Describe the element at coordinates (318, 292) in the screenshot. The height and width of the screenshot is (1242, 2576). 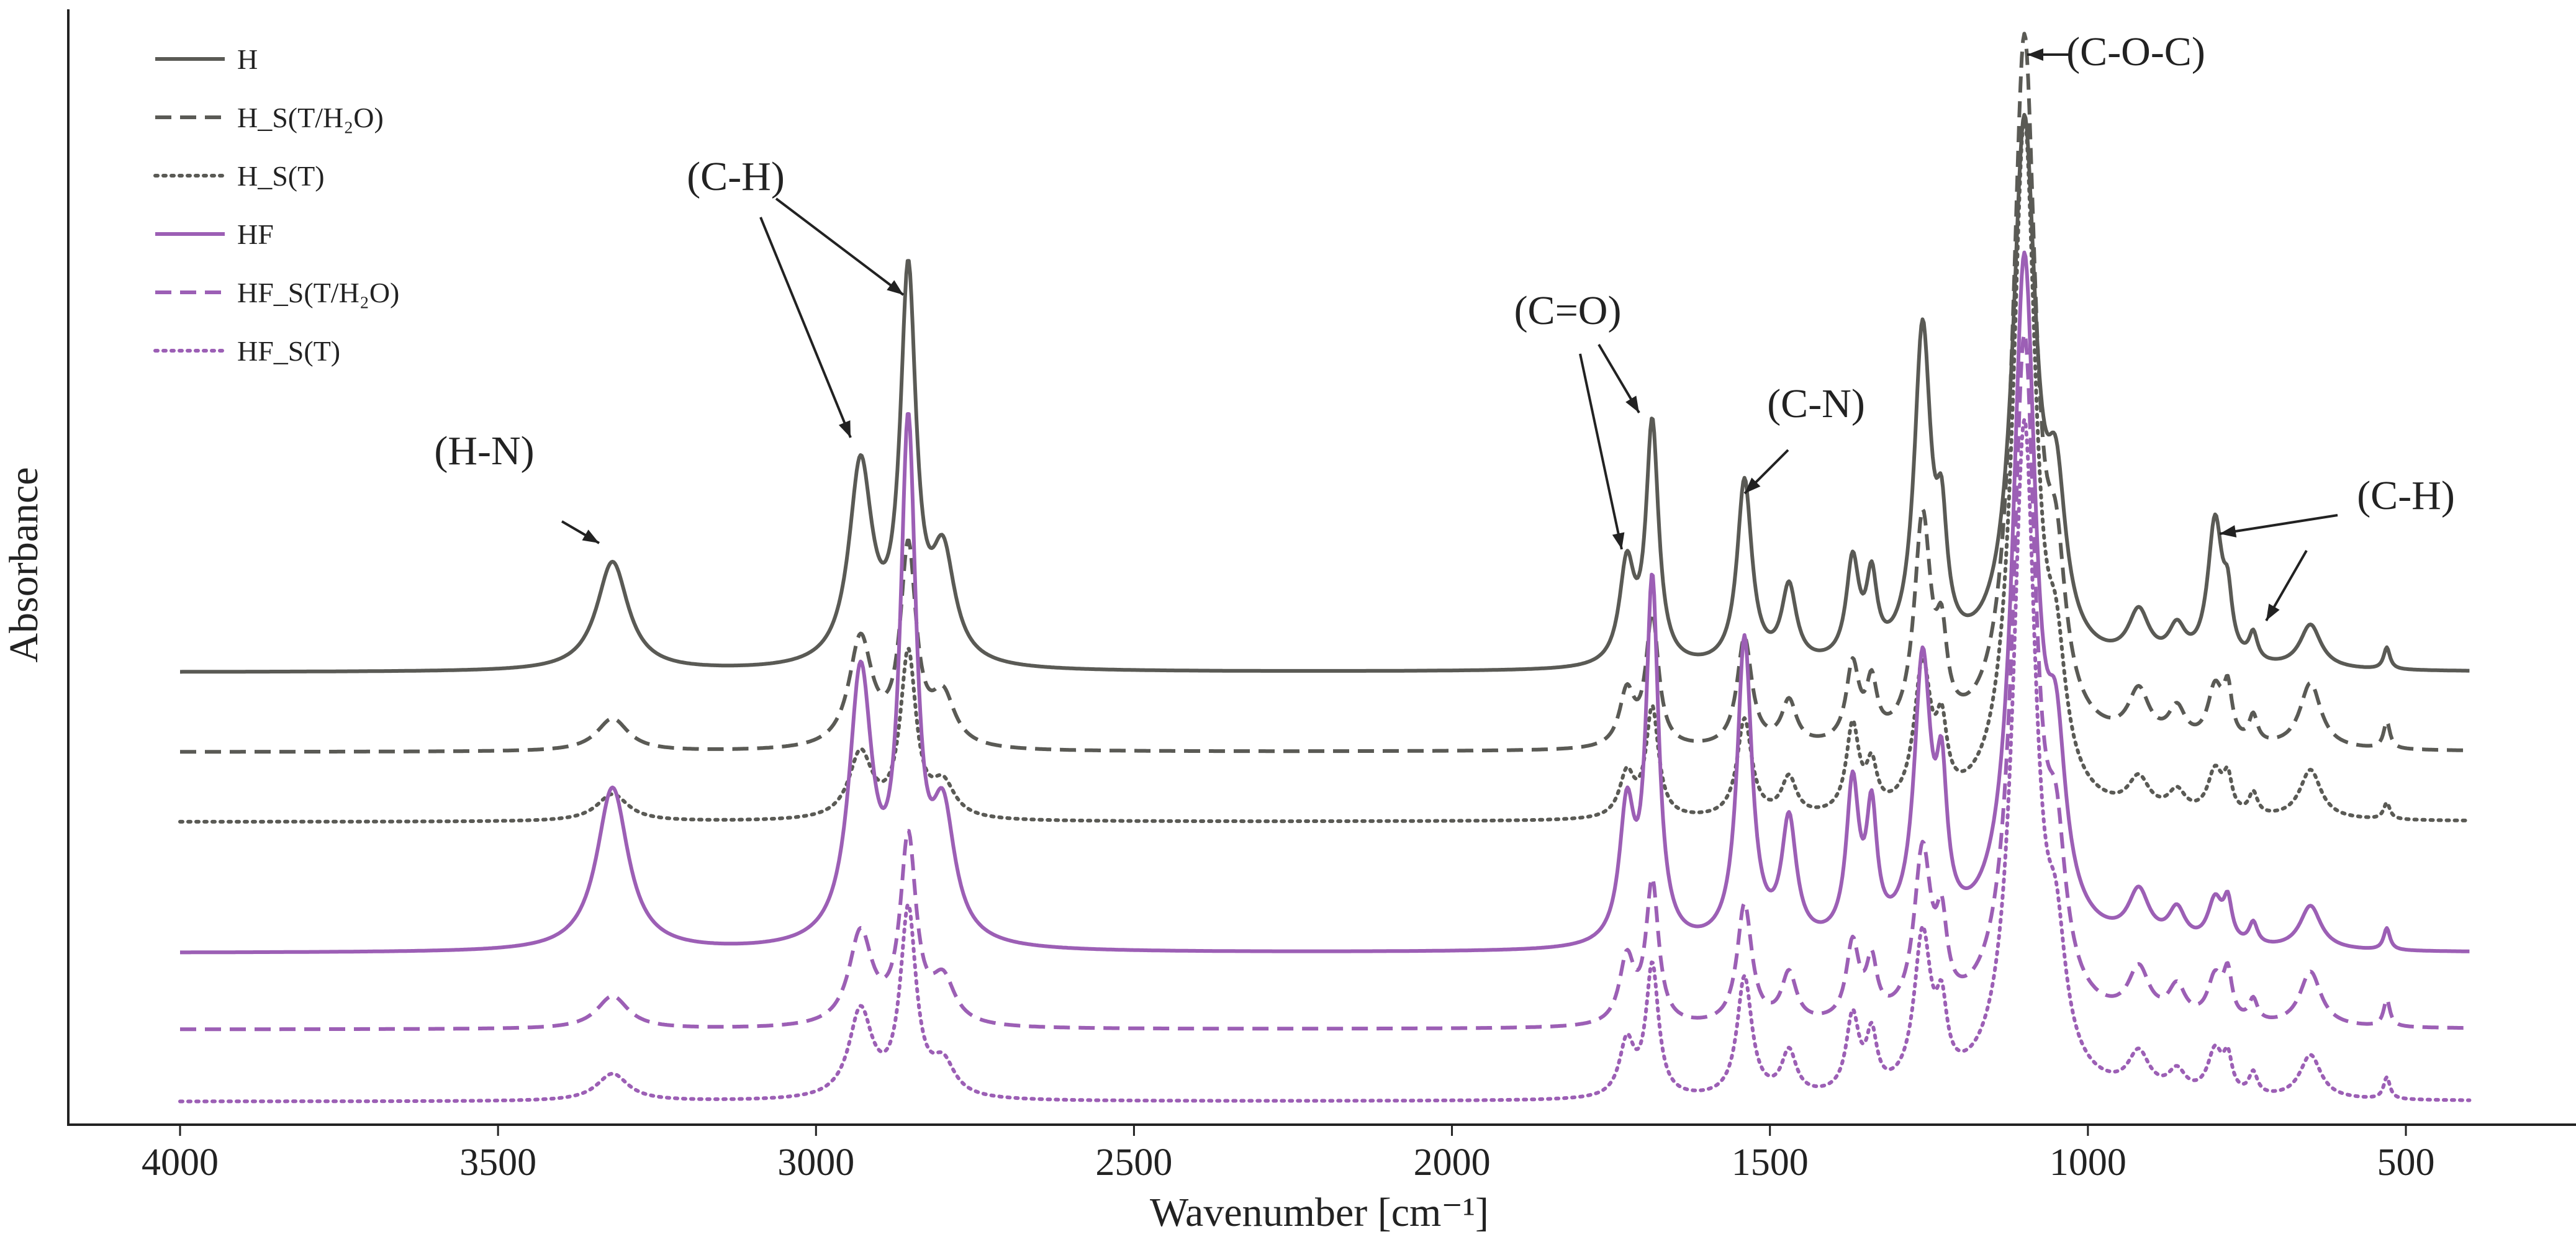
I see `legend-label: HF_S(T/H₂O)` at that location.